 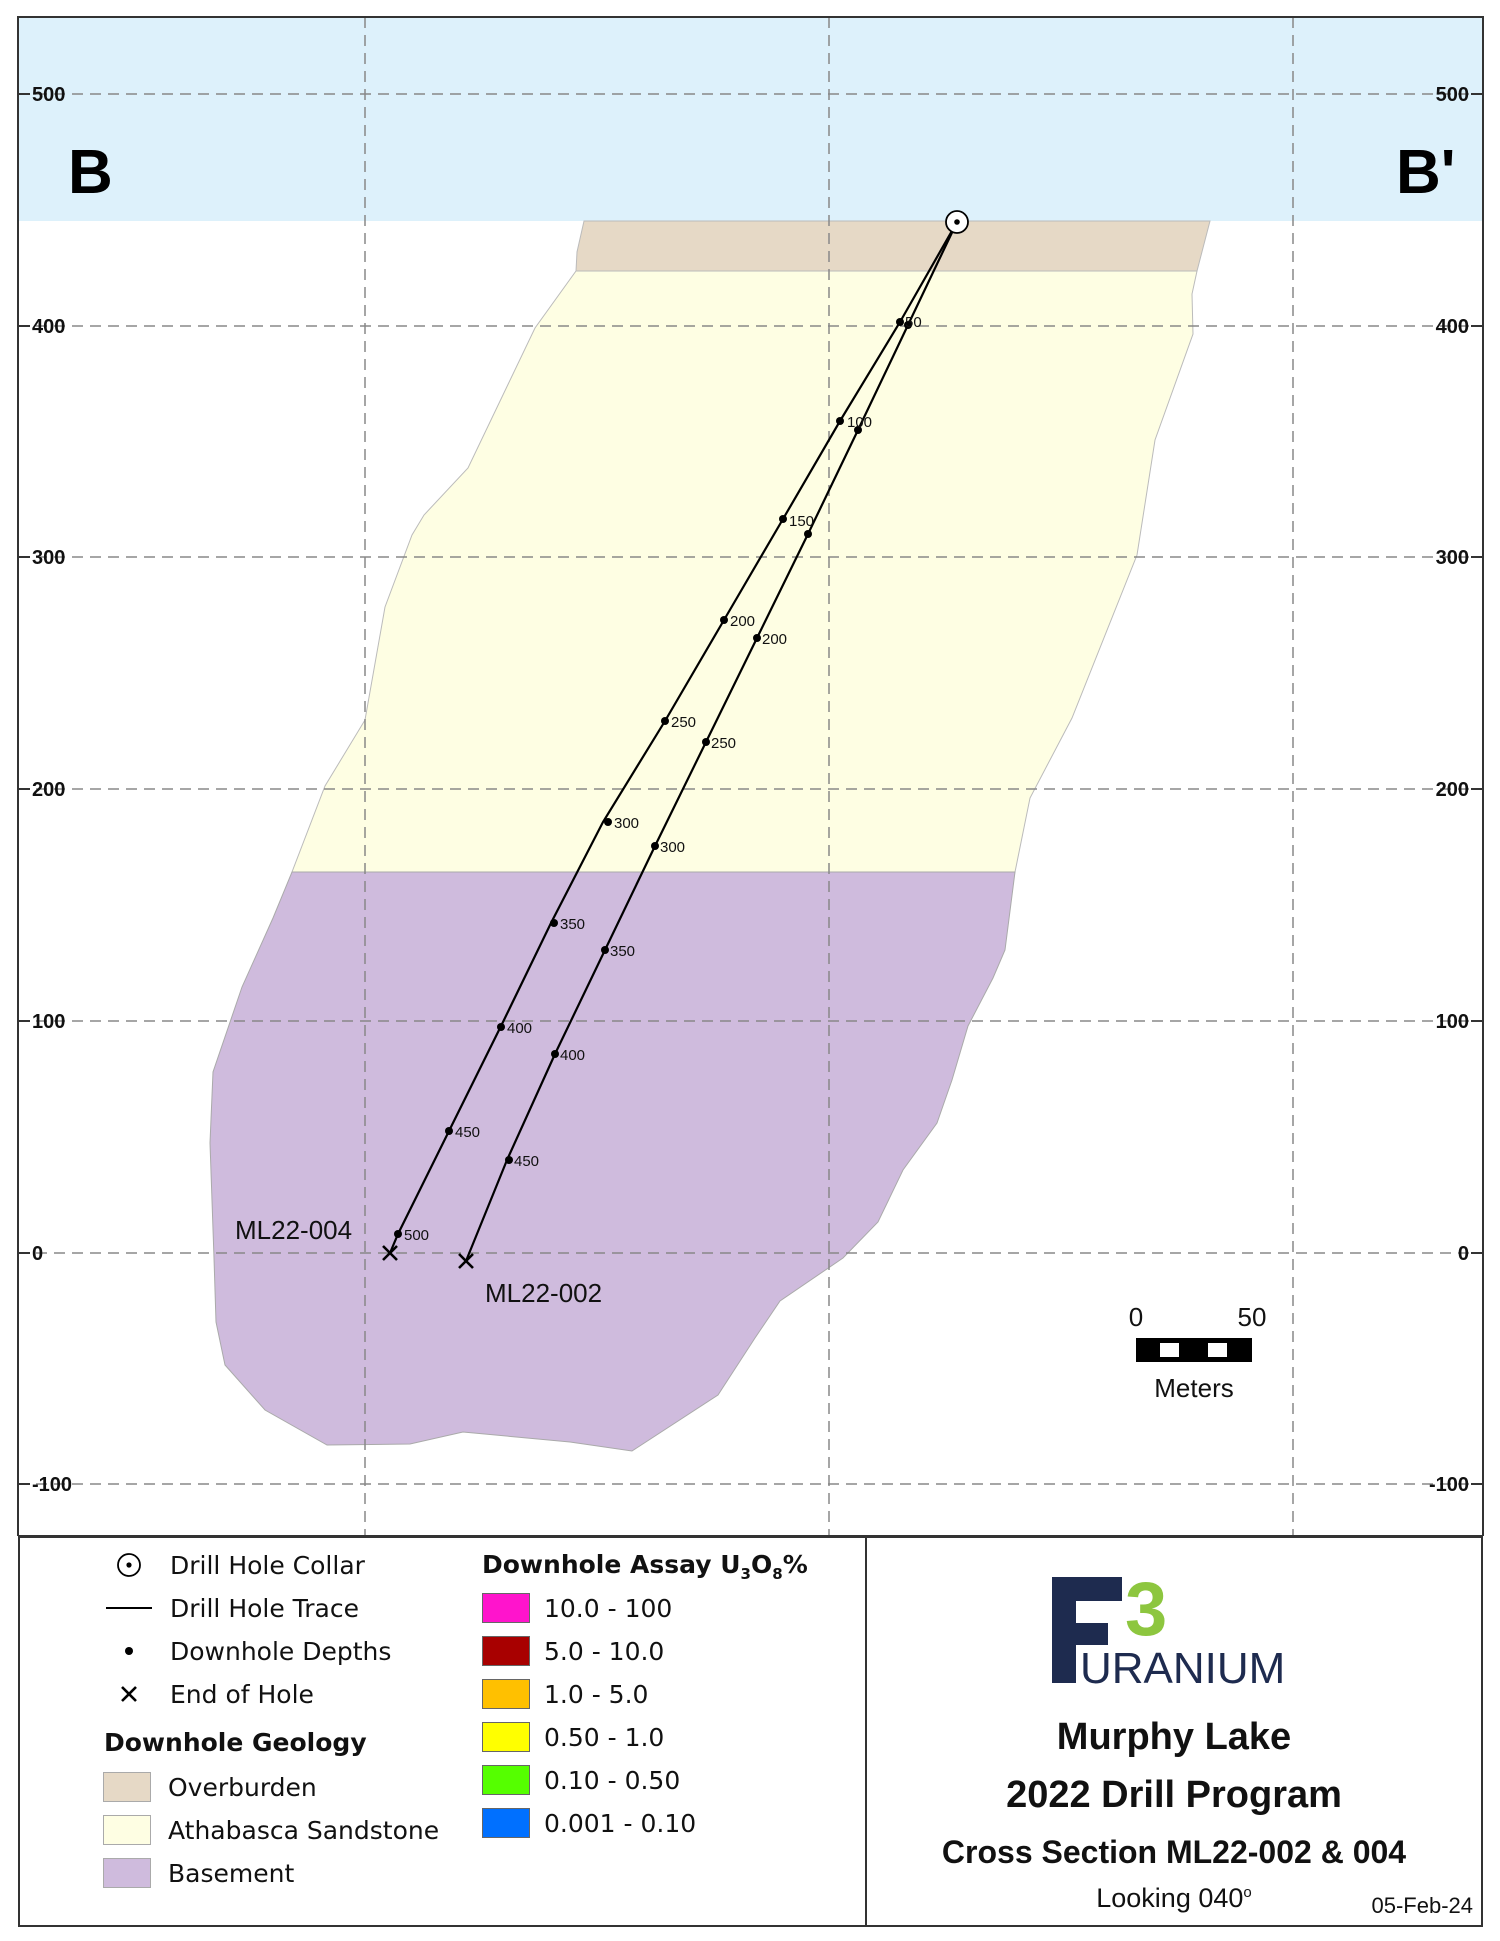 What do you see at coordinates (48, 327) in the screenshot?
I see `elev-label-left: 400` at bounding box center [48, 327].